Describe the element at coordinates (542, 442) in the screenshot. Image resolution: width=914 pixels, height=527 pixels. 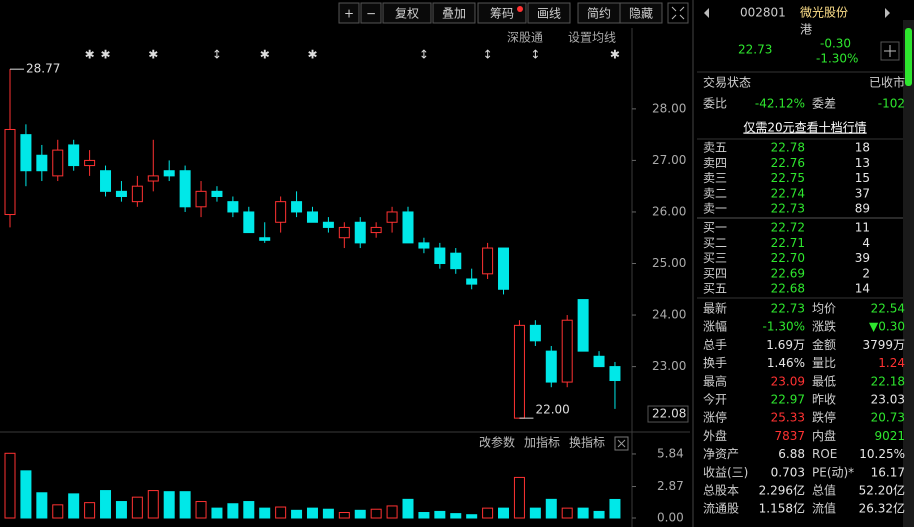
I see `indicator-button: 加指标` at that location.